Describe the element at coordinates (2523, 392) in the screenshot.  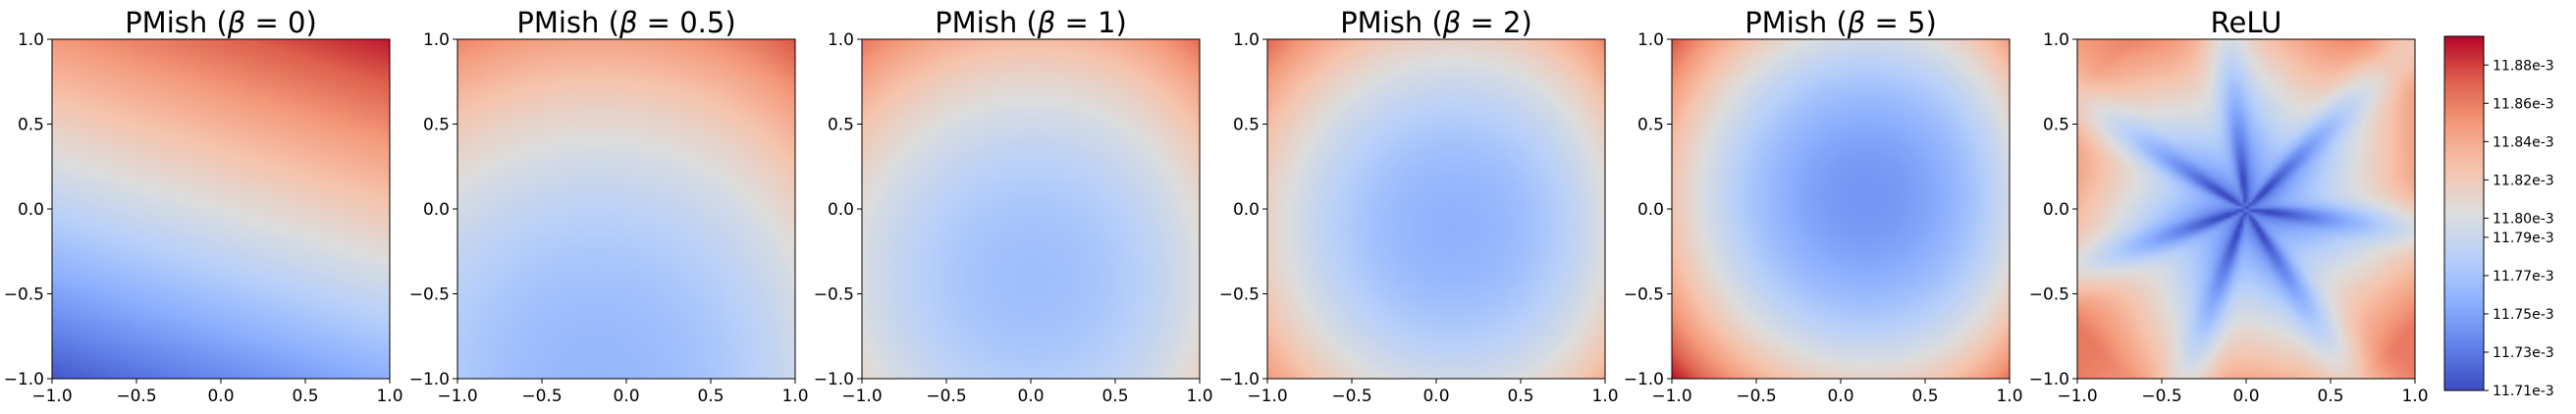
I see `colorbar-tick-label: 11.71e-3` at that location.